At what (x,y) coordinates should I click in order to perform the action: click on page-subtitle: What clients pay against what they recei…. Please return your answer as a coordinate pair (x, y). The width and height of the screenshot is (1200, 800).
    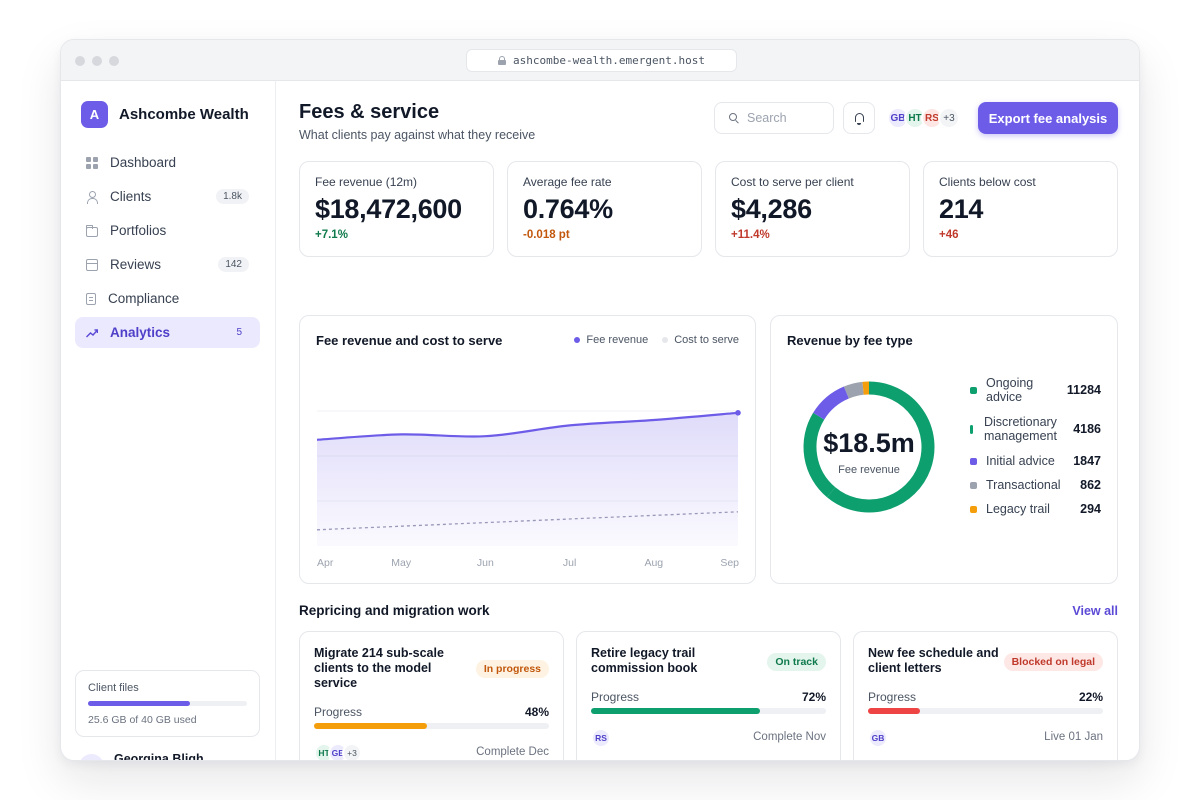
    Looking at the image, I should click on (417, 135).